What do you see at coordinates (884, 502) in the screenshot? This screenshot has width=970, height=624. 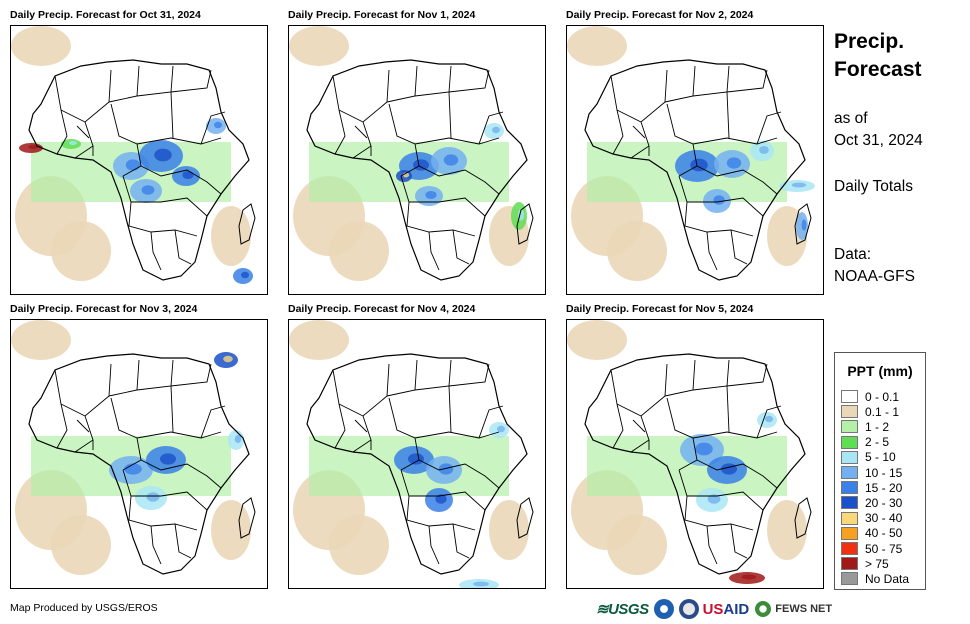 I see `legend-label: 20 - 30` at bounding box center [884, 502].